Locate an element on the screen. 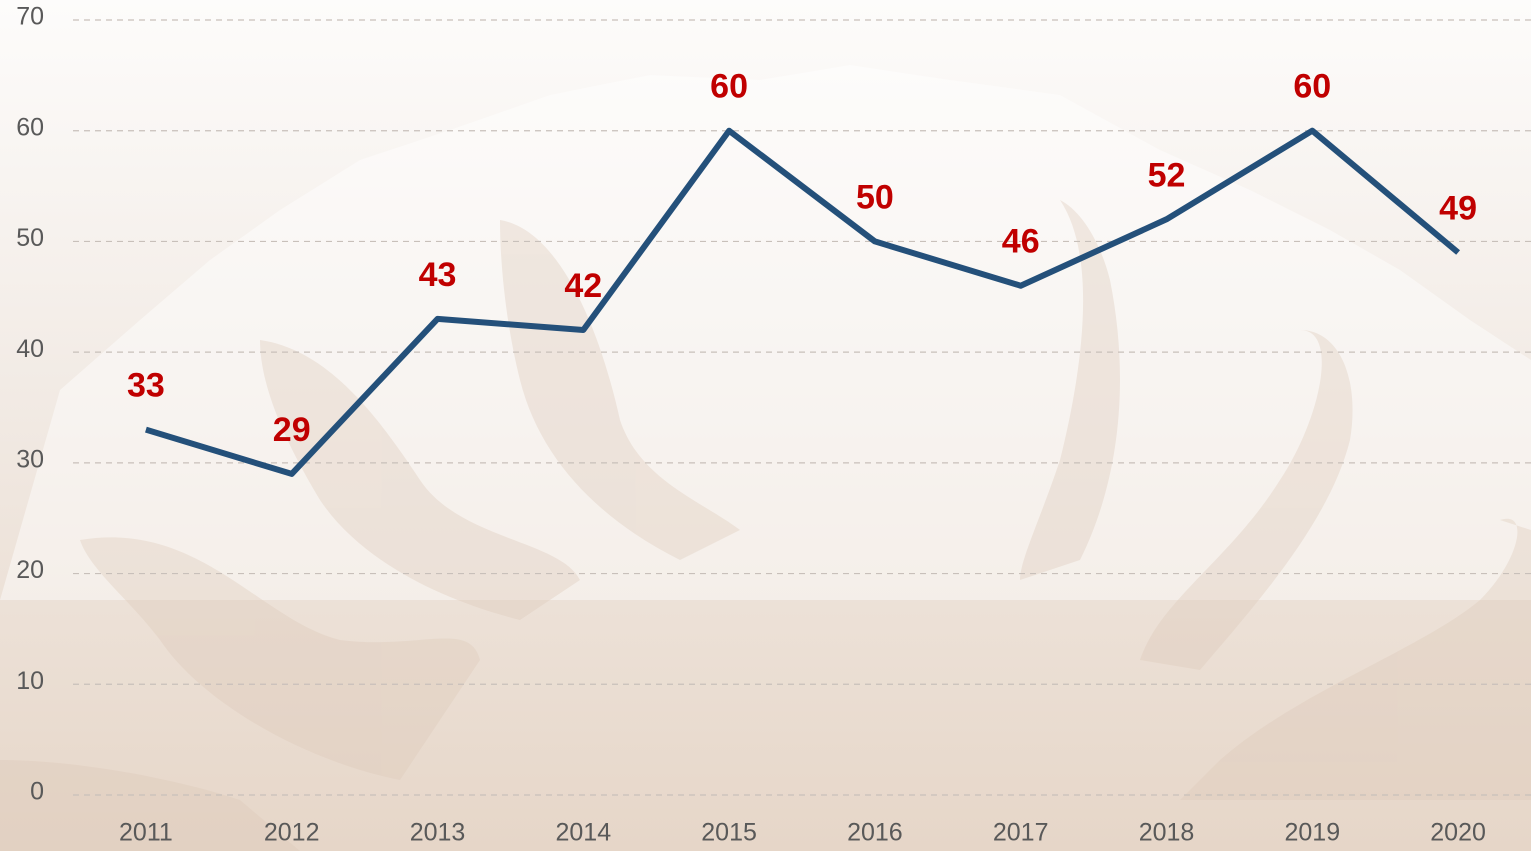  x-tick-label: 2017 is located at coordinates (1021, 833).